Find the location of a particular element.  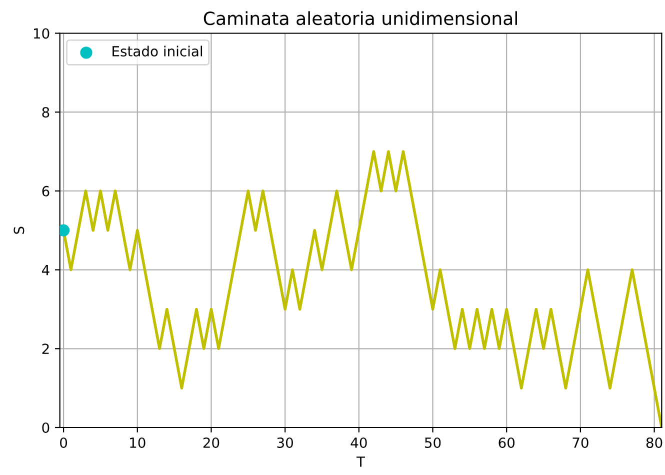

y-tick-label: 6 is located at coordinates (46, 191).